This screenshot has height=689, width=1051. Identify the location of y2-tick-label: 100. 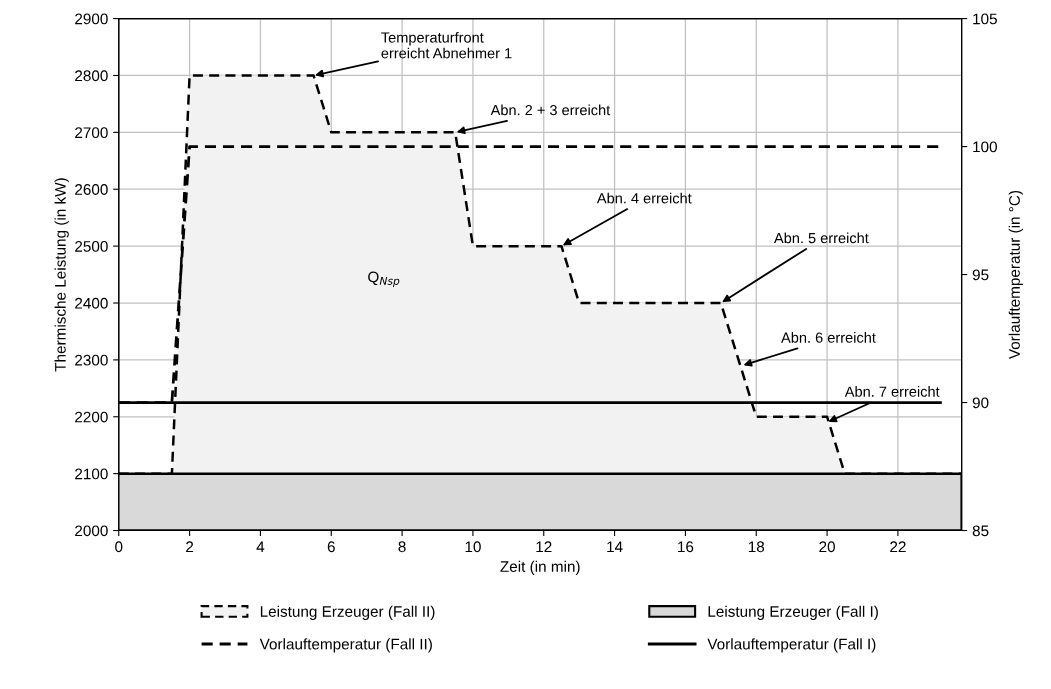
(985, 147).